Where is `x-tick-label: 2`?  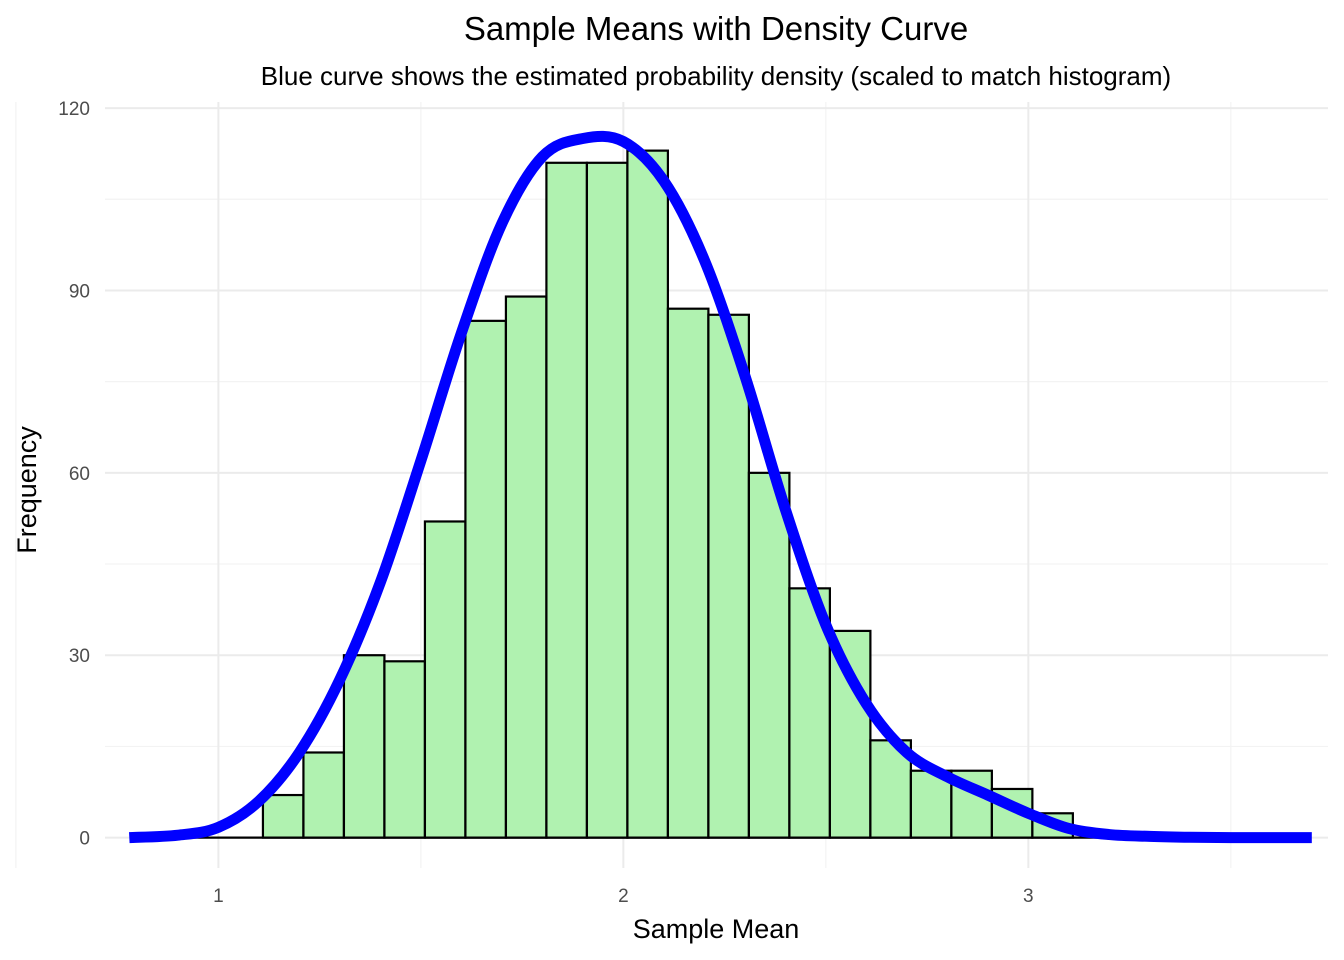
x-tick-label: 2 is located at coordinates (623, 896).